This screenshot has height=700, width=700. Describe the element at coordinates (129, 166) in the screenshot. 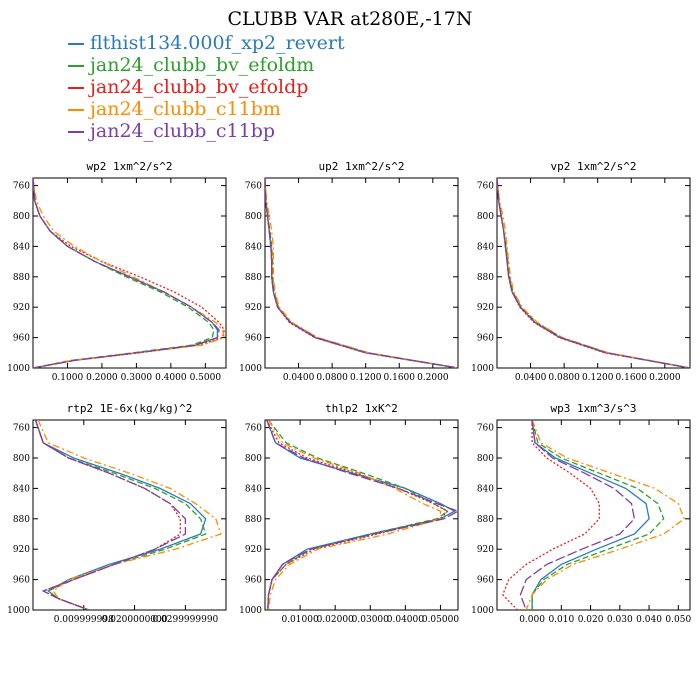

I see `panel-title: wp2 1xm^2/s^2` at that location.